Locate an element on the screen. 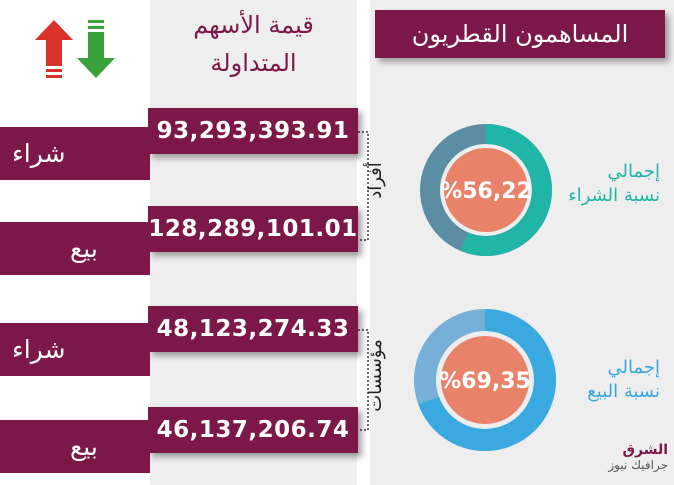 This screenshot has width=674, height=485. group-label-box-2: مؤسسات is located at coordinates (375, 375).